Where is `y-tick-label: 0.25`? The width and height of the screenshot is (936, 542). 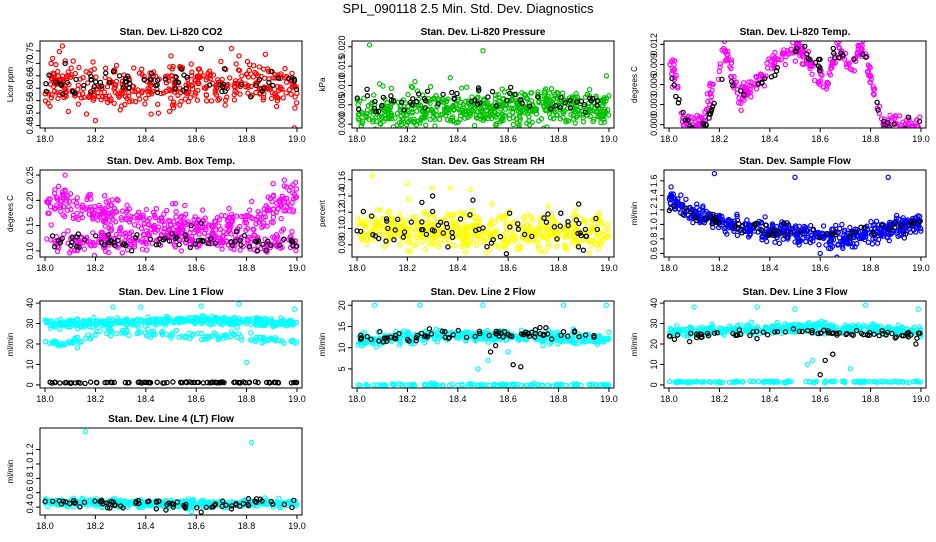
y-tick-label: 0.25 is located at coordinates (30, 175).